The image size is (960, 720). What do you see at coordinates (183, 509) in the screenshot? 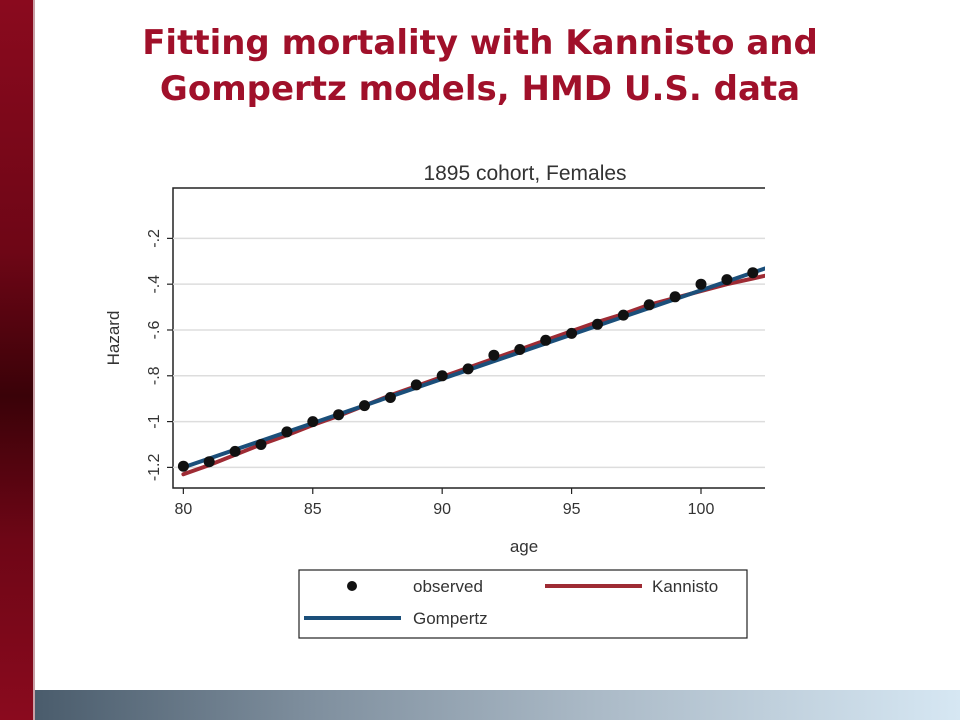
I see `x-tick-label: 80` at bounding box center [183, 509].